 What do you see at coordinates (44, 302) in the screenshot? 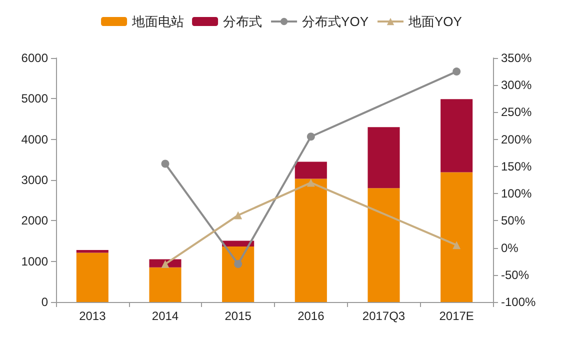
I see `y-tick-label: 0` at bounding box center [44, 302].